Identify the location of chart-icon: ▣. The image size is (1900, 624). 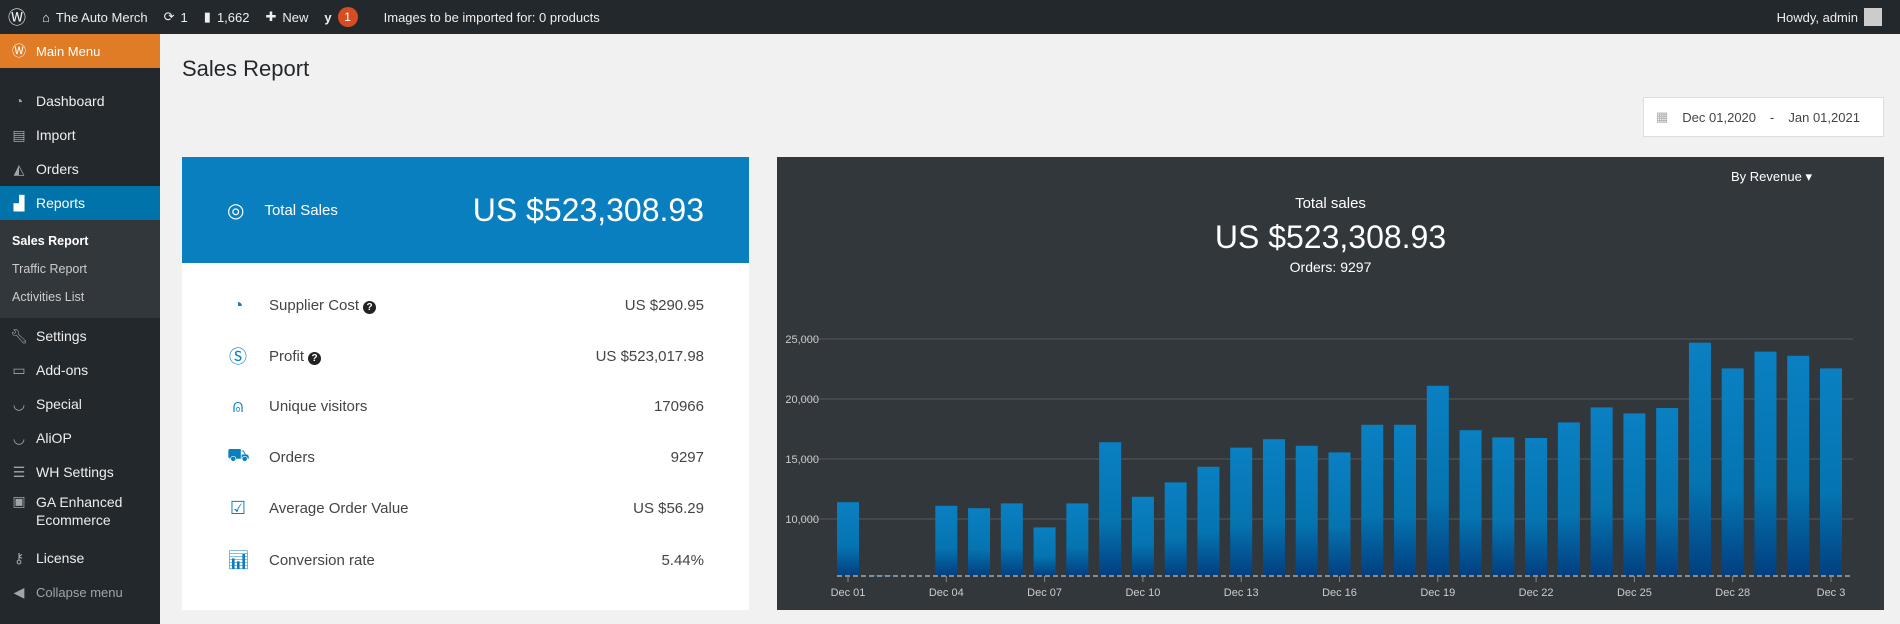
(19, 501).